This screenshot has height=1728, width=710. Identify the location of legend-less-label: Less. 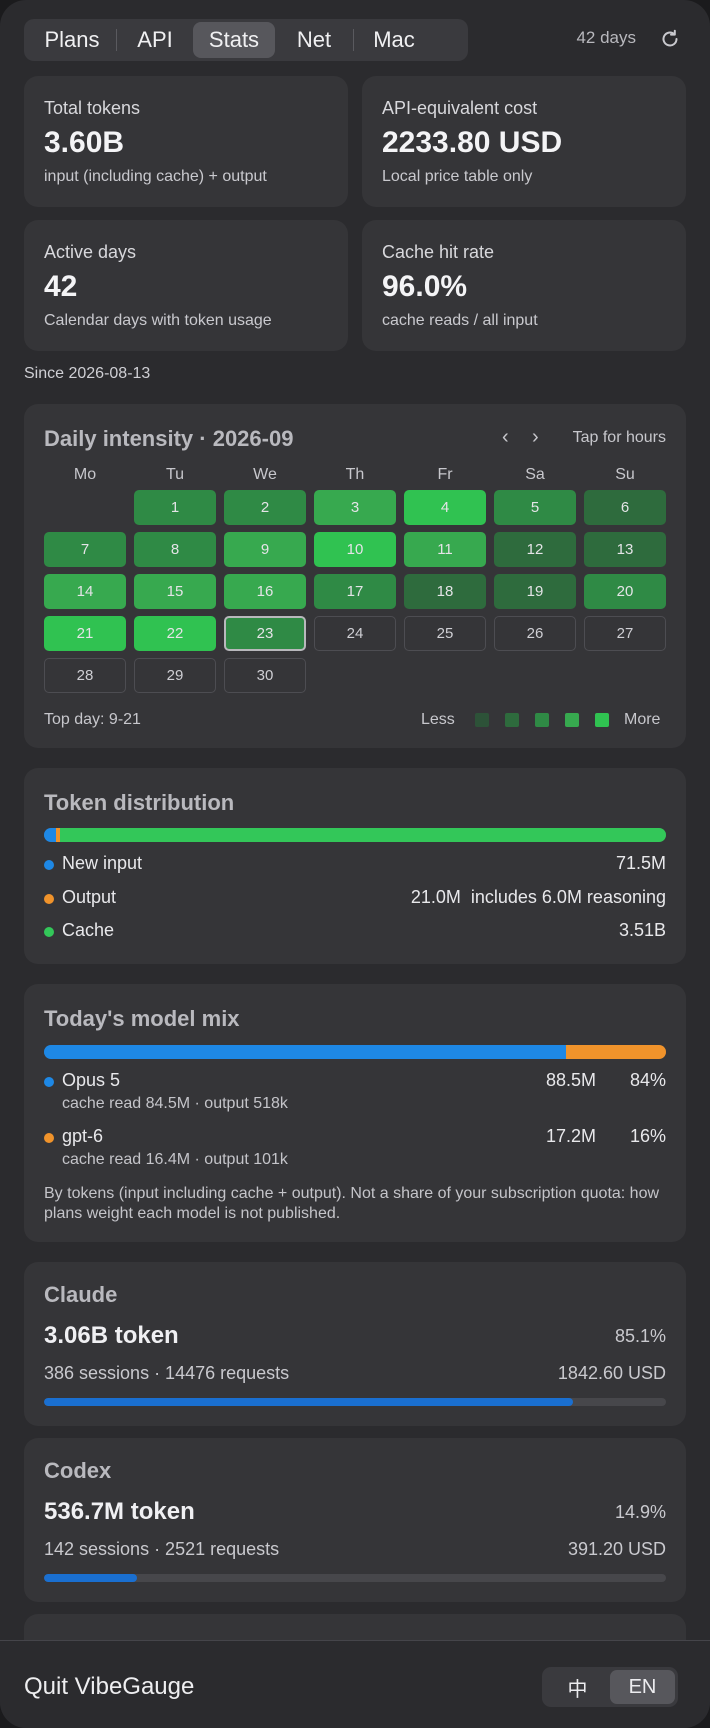
(438, 719).